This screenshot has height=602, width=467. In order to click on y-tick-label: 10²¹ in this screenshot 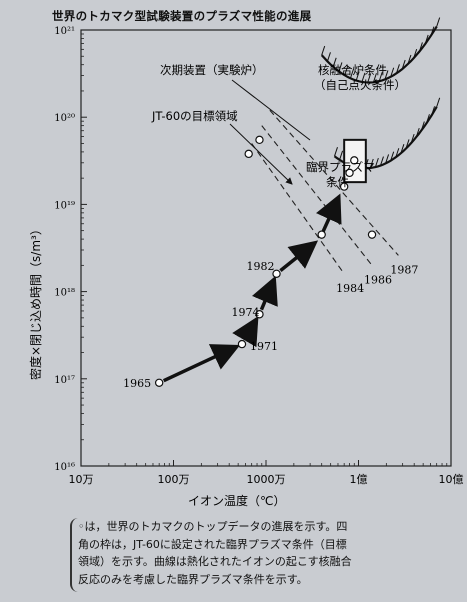, I will do `click(64, 31)`.